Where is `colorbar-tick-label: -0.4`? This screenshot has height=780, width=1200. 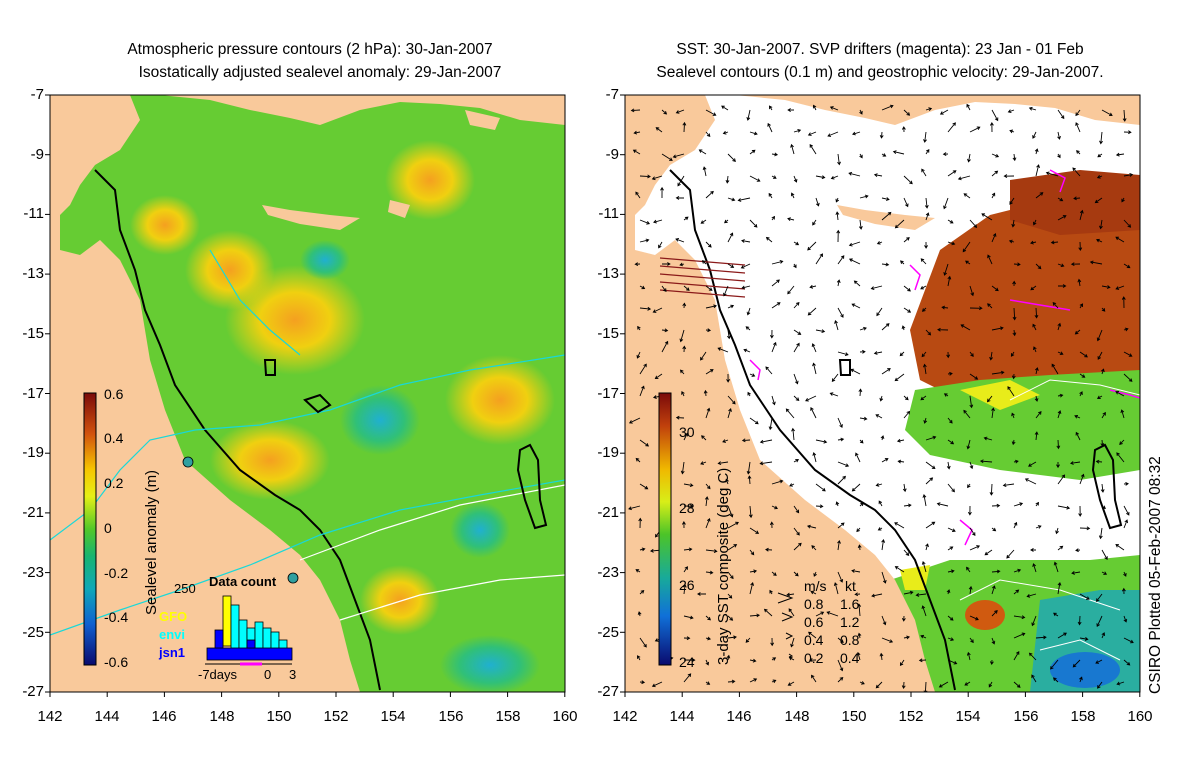 colorbar-tick-label: -0.4 is located at coordinates (116, 617).